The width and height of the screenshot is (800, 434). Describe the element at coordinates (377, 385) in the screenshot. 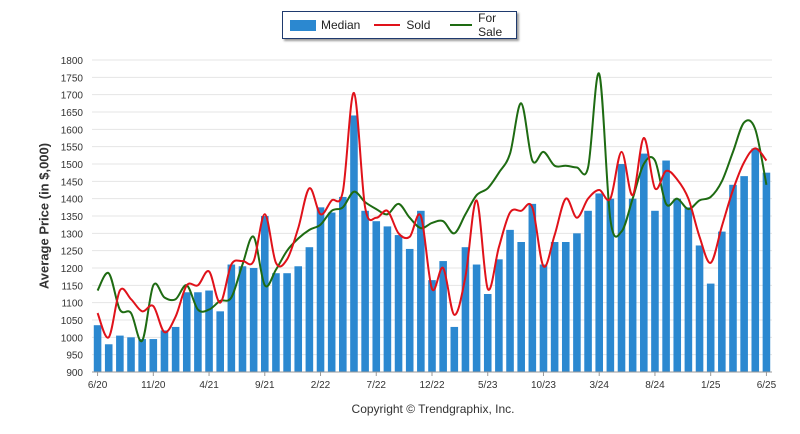

I see `x-tick-label: 7/22` at that location.